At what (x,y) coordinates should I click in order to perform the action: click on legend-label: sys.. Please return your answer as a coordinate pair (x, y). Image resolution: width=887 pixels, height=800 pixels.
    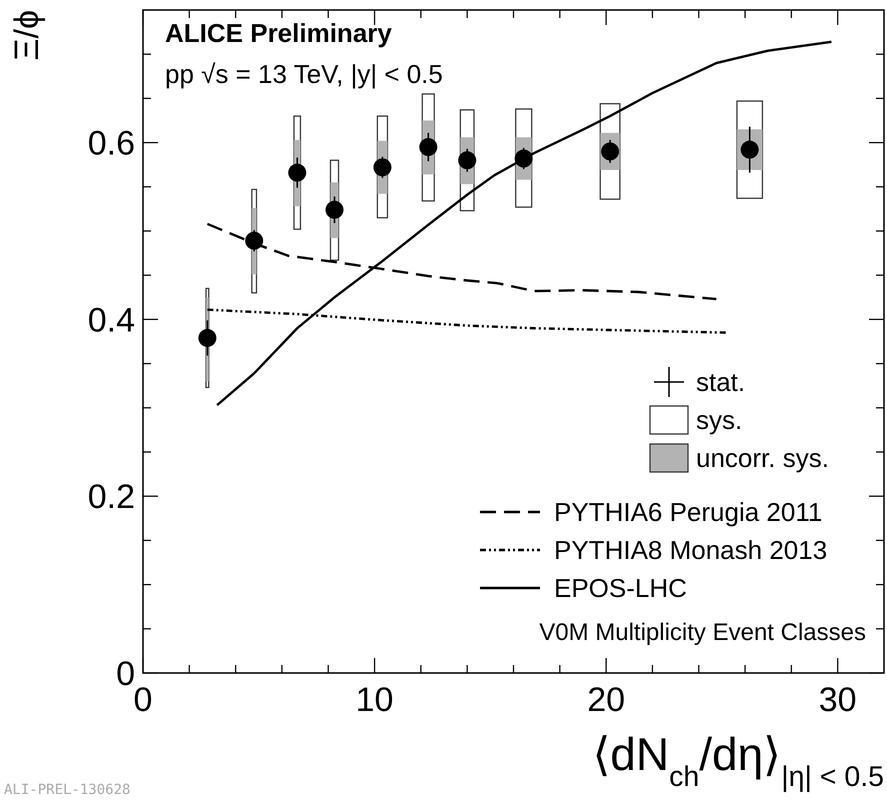
    Looking at the image, I should click on (719, 420).